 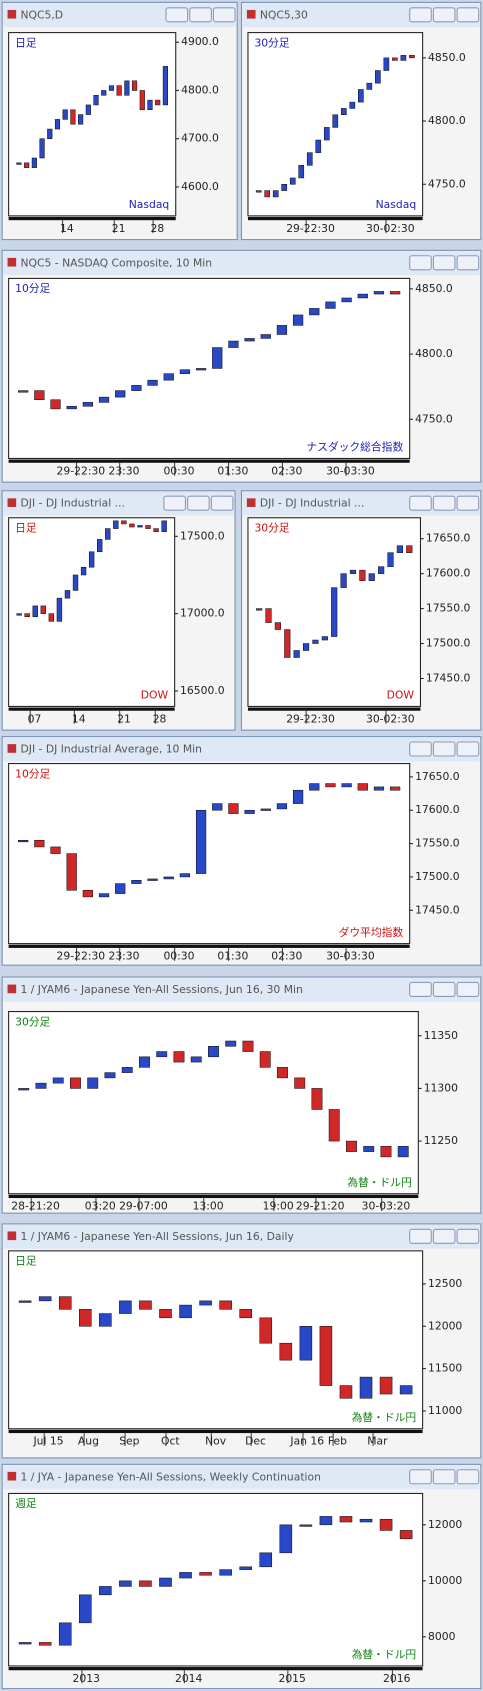 What do you see at coordinates (448, 538) in the screenshot?
I see `y-tick-label: 17650.0` at bounding box center [448, 538].